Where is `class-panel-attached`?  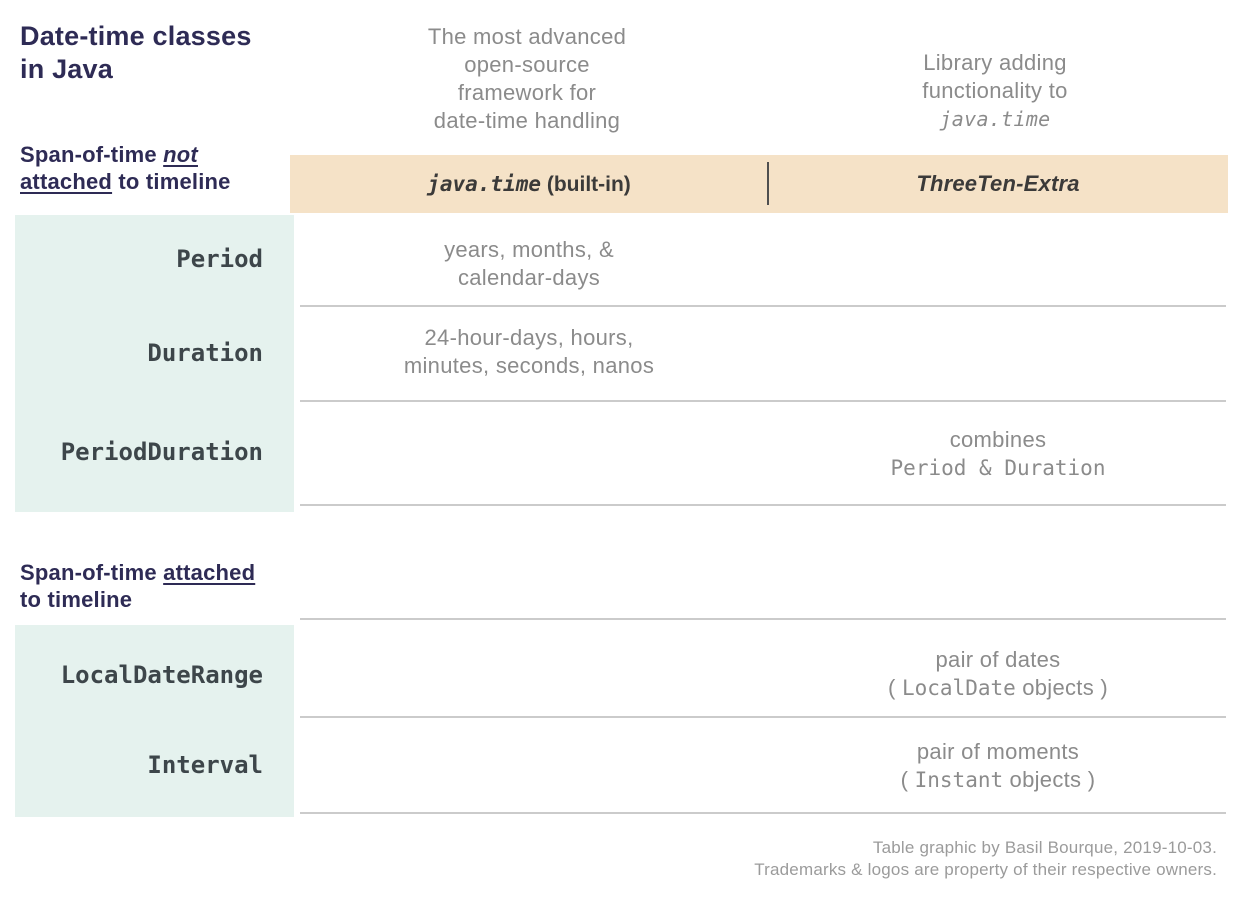
class-panel-attached is located at coordinates (154, 721).